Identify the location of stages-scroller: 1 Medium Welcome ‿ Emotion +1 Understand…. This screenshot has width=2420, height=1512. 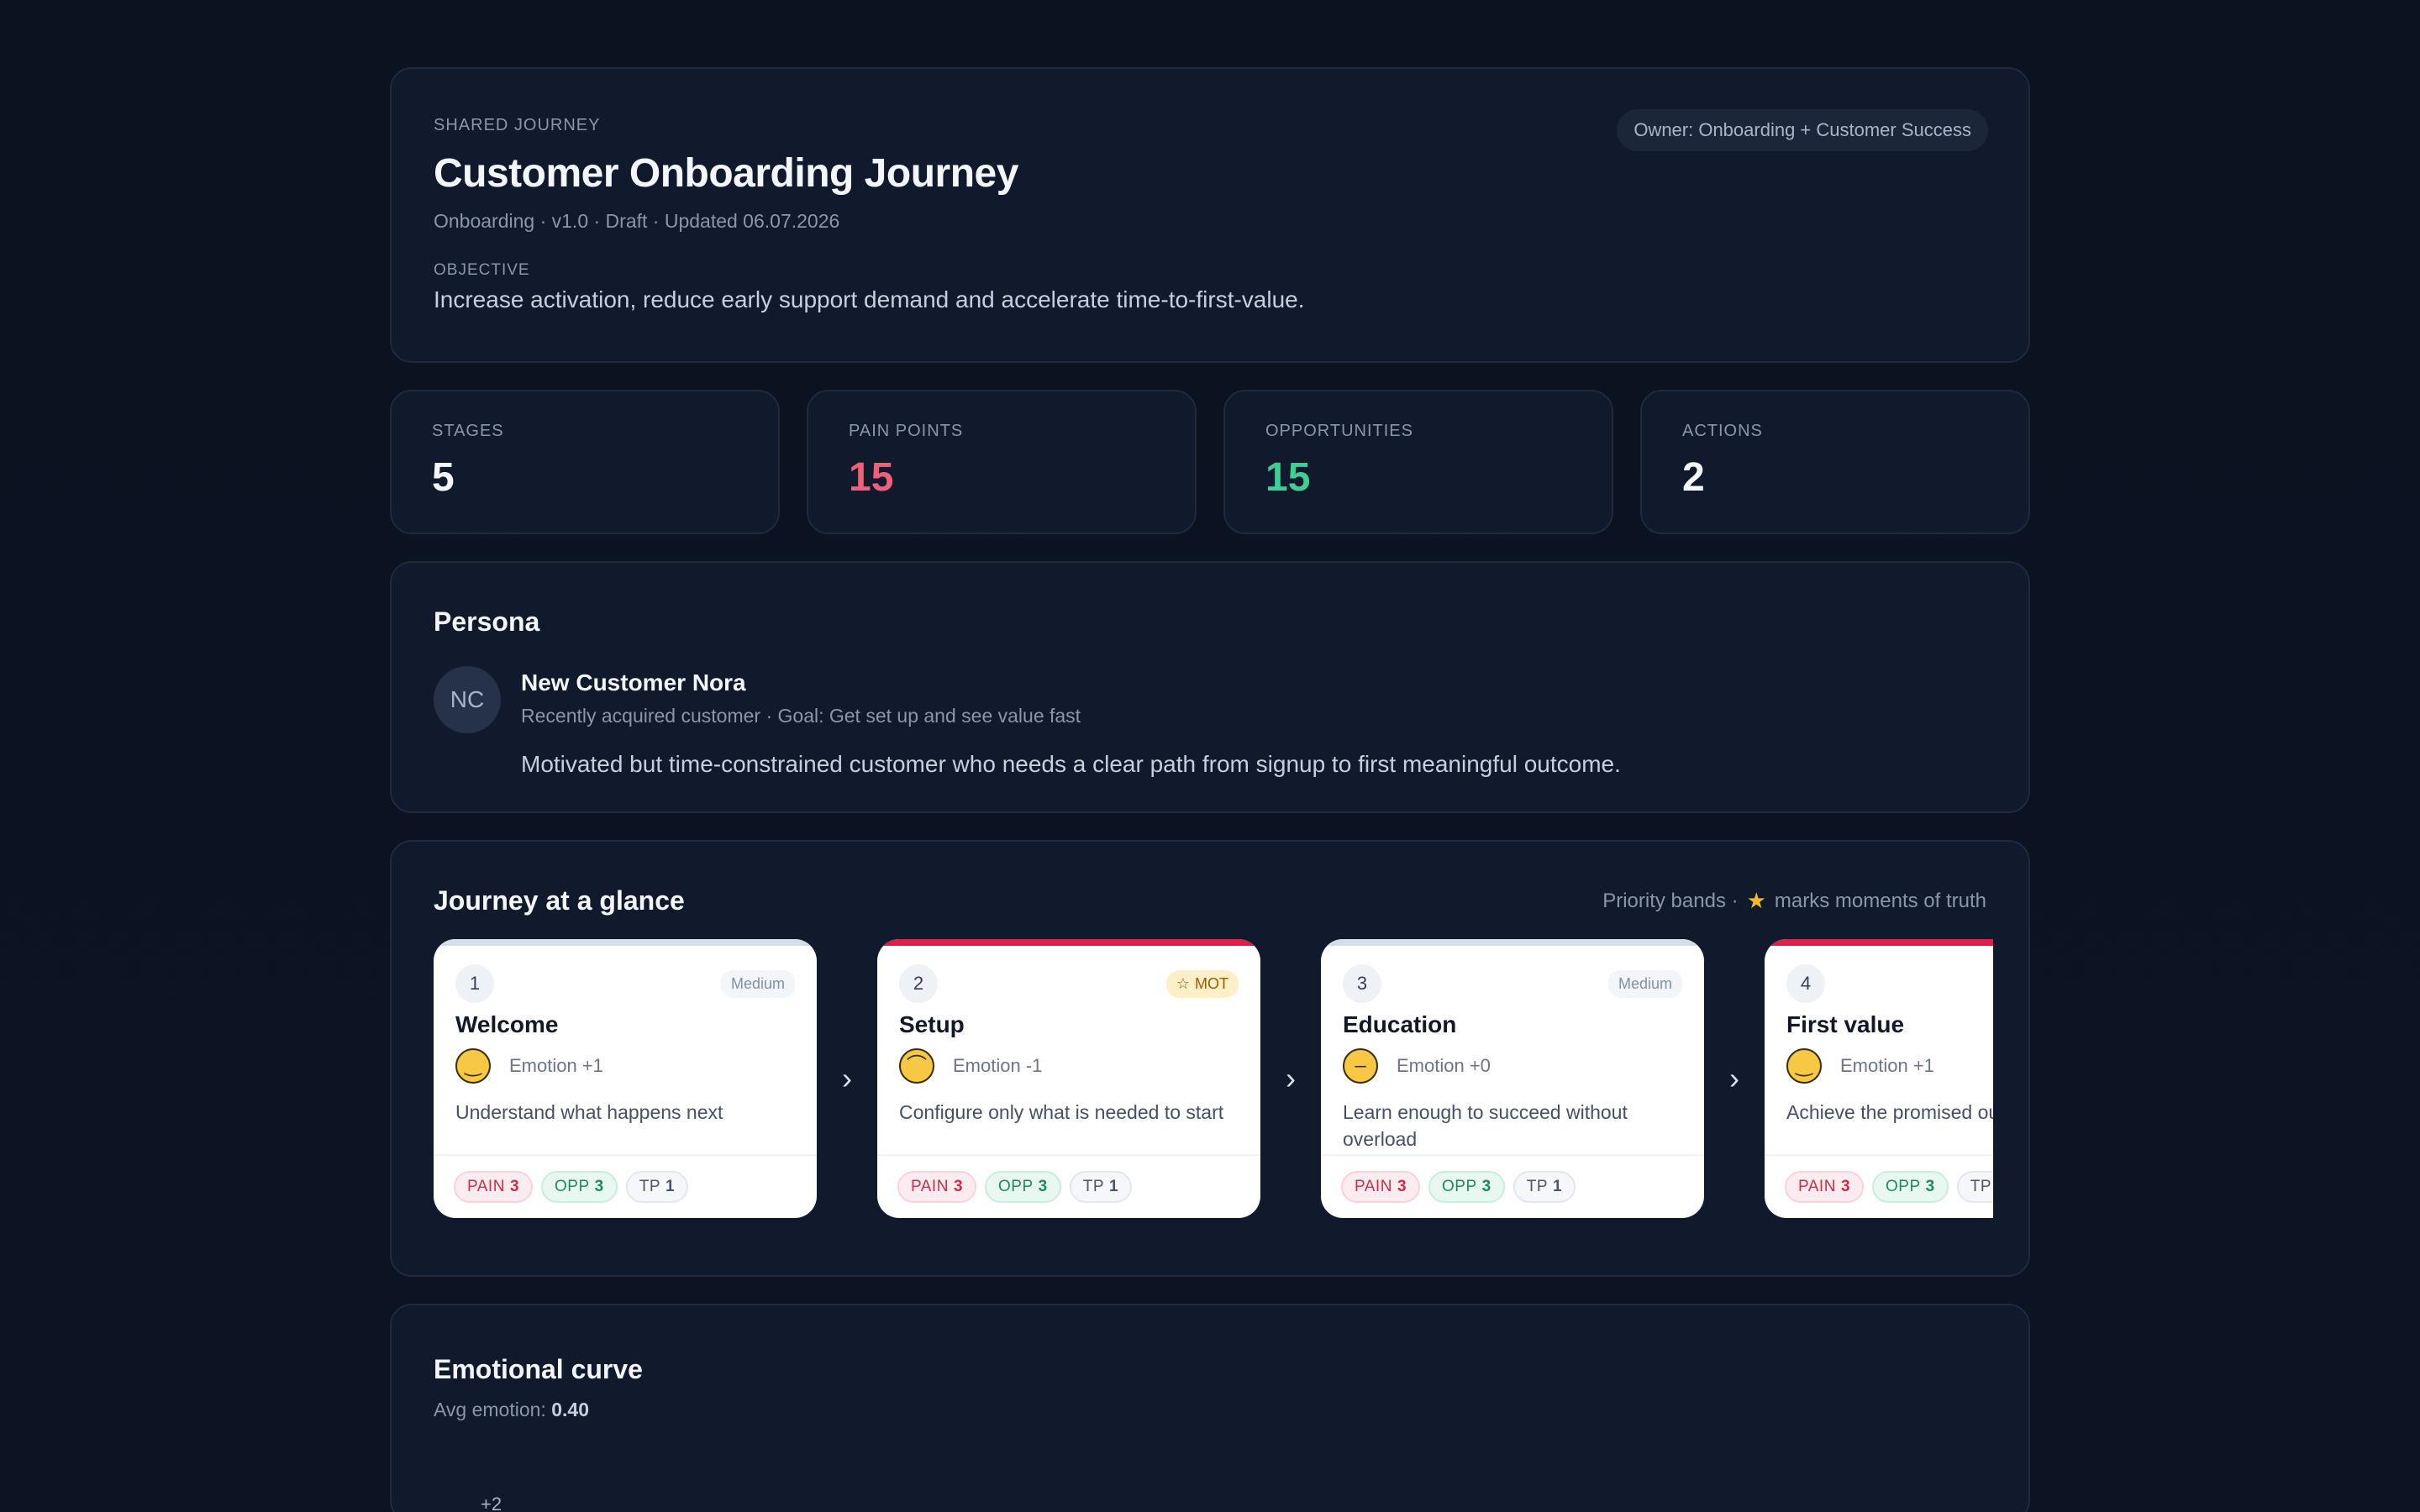
(1213, 1080).